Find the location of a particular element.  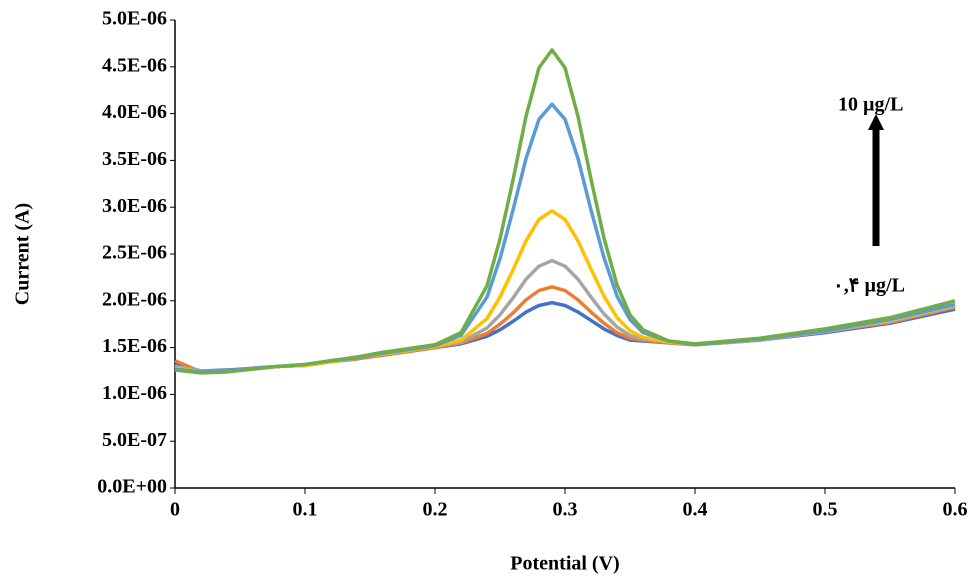

y-tick-label: 0.0E+00 is located at coordinates (132, 487).